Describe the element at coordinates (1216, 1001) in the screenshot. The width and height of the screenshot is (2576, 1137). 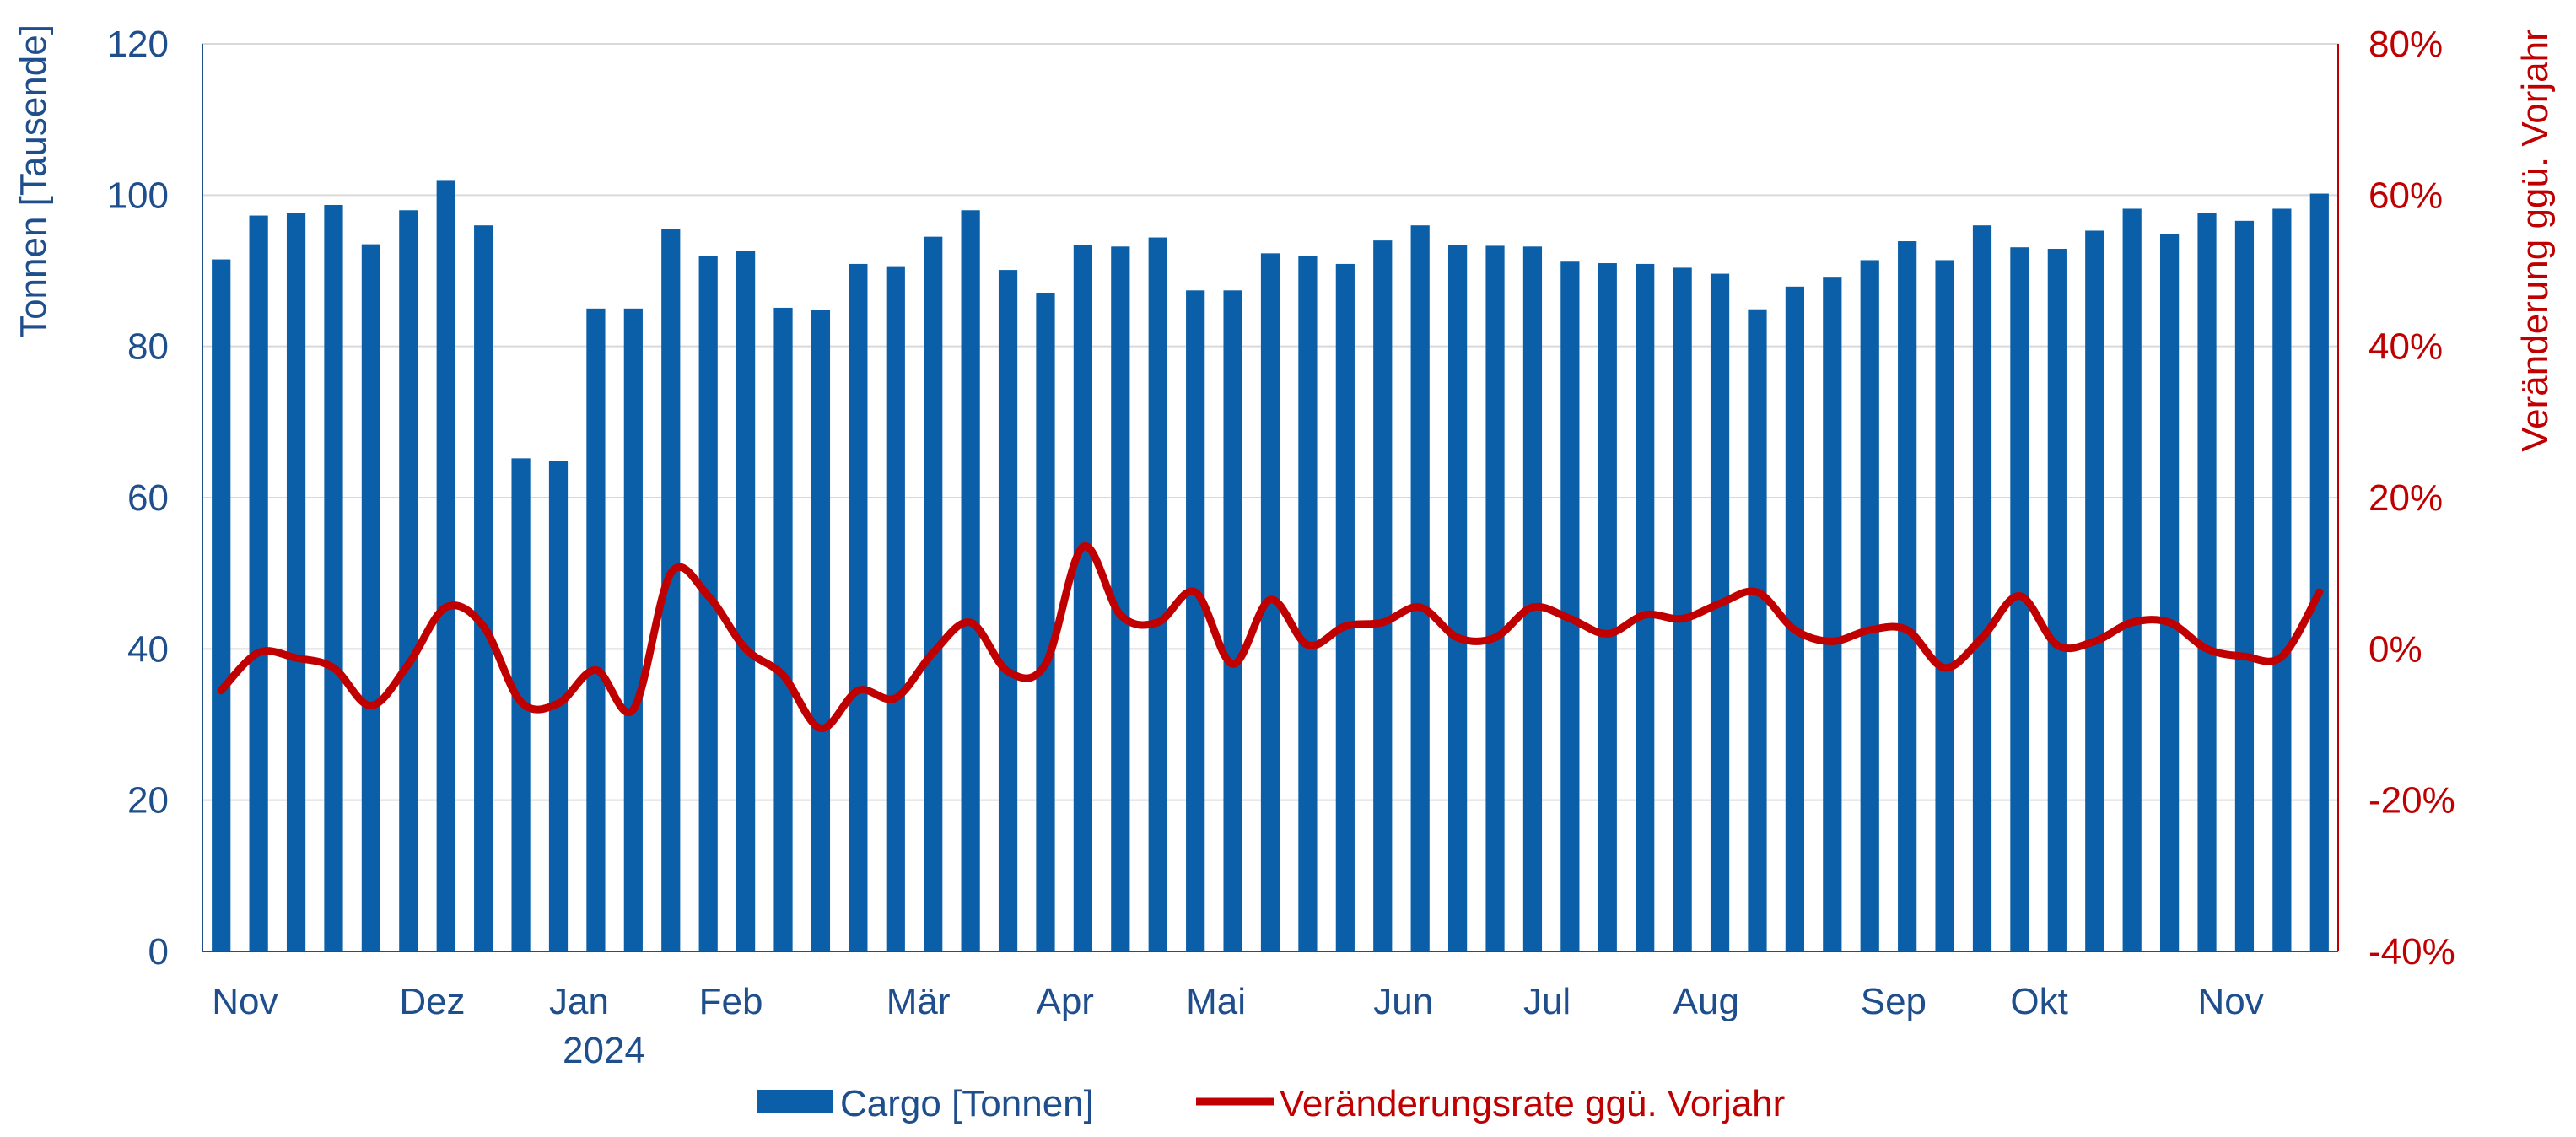
I see `x-tick-label: Mai` at that location.